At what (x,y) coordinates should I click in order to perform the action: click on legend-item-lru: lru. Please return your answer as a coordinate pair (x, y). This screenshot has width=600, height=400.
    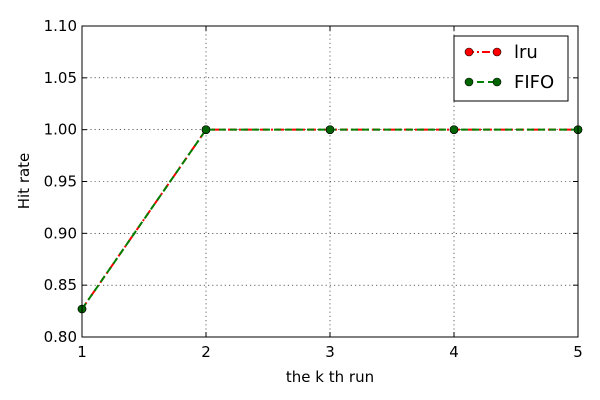
    Looking at the image, I should click on (501, 52).